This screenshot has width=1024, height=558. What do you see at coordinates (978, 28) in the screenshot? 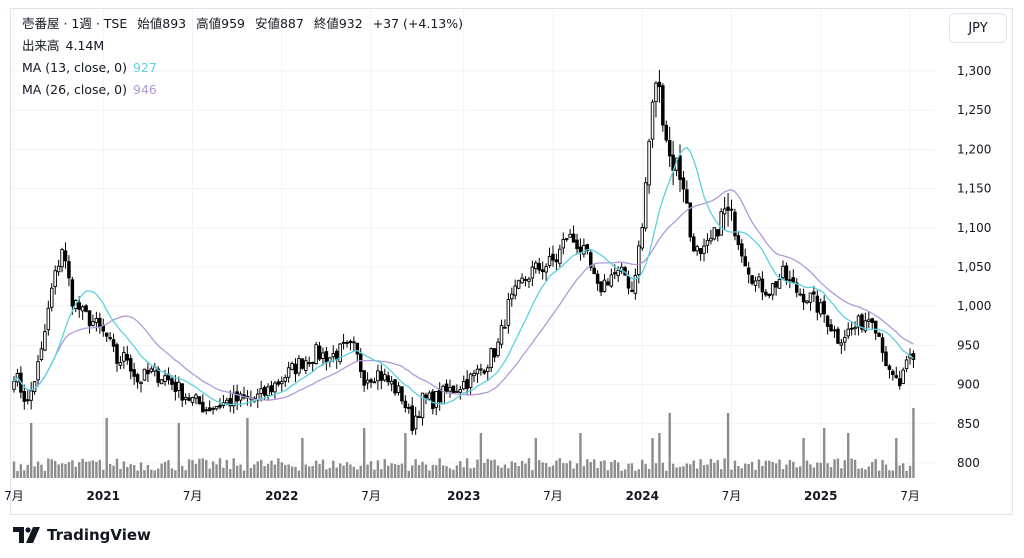
I see `currency-button: JPY` at bounding box center [978, 28].